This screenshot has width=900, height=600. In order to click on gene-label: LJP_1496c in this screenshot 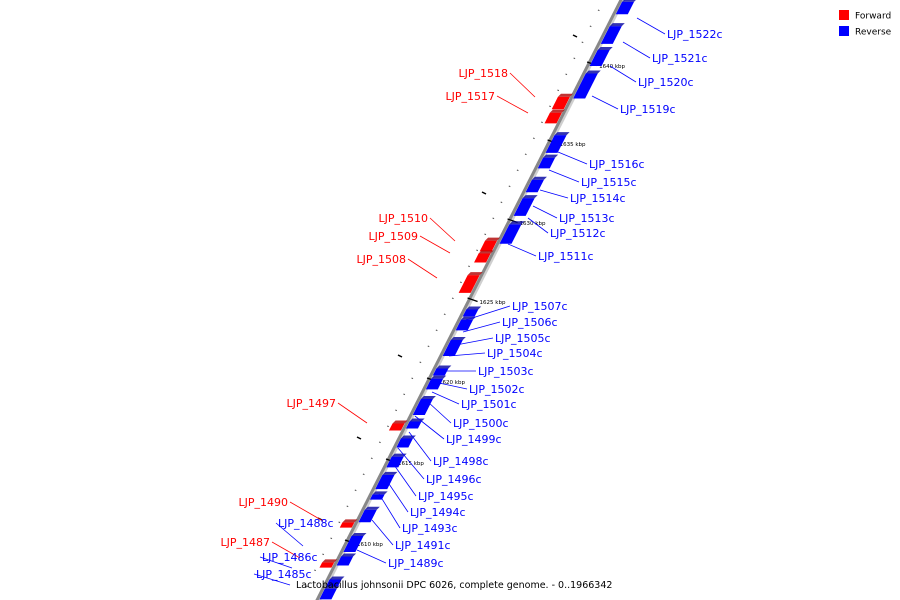, I will do `click(454, 479)`.